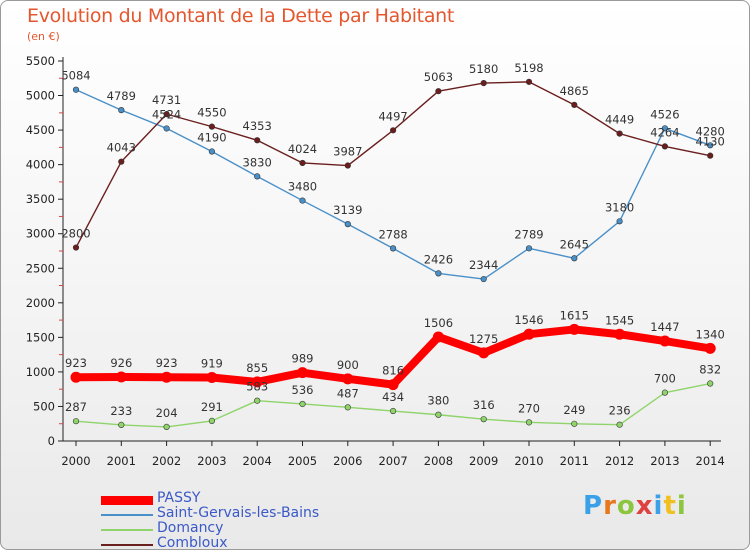 The height and width of the screenshot is (550, 750). I want to click on data-label: 487, so click(348, 393).